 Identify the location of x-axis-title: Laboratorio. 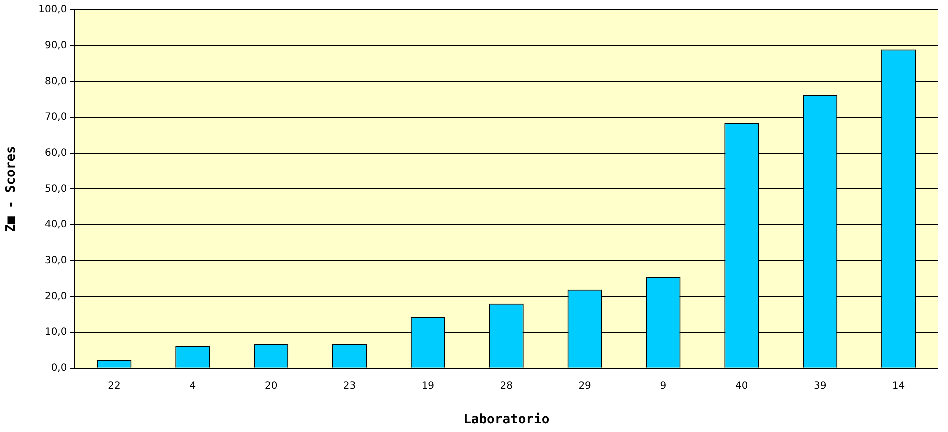
(507, 420).